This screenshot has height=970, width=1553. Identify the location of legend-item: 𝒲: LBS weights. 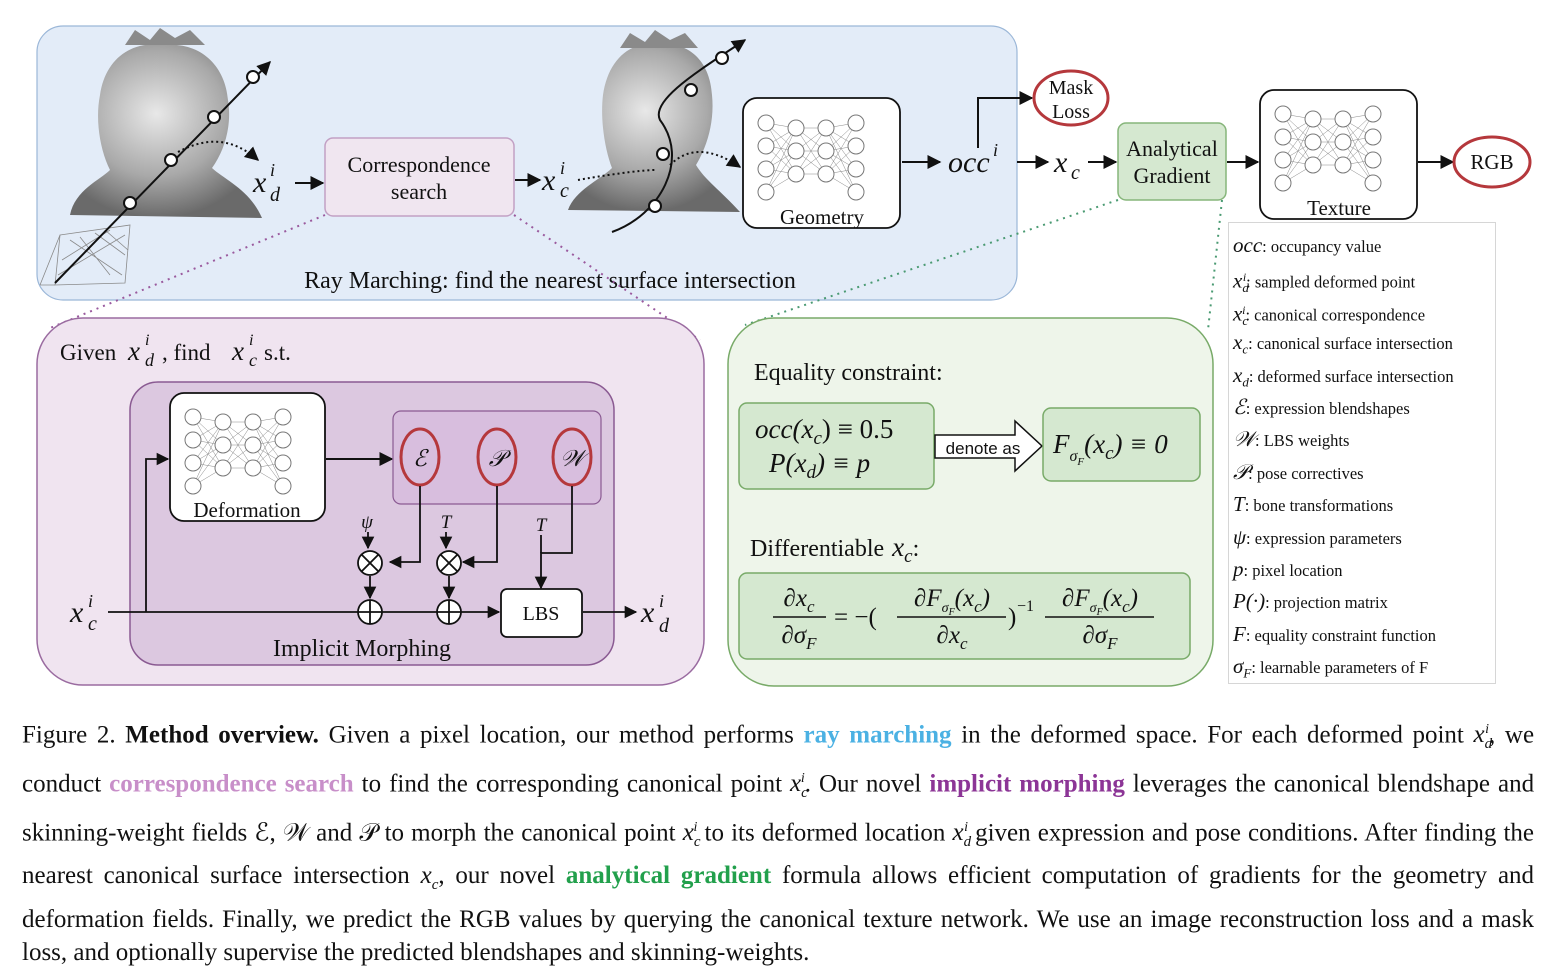
(1362, 439).